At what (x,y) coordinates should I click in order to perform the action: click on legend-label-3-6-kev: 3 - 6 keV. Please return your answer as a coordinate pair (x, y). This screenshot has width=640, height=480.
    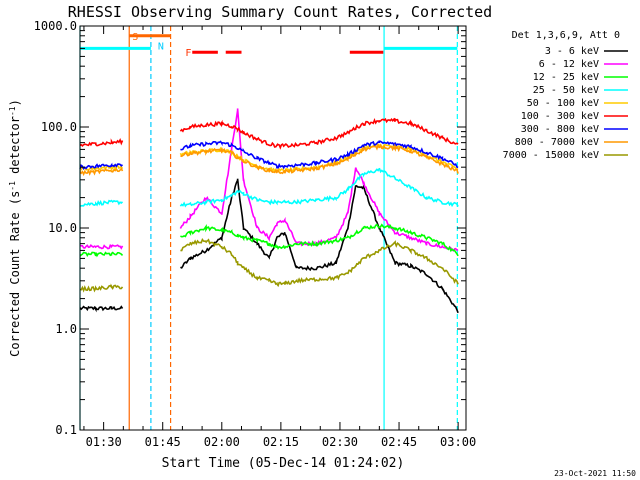
    Looking at the image, I should click on (572, 51).